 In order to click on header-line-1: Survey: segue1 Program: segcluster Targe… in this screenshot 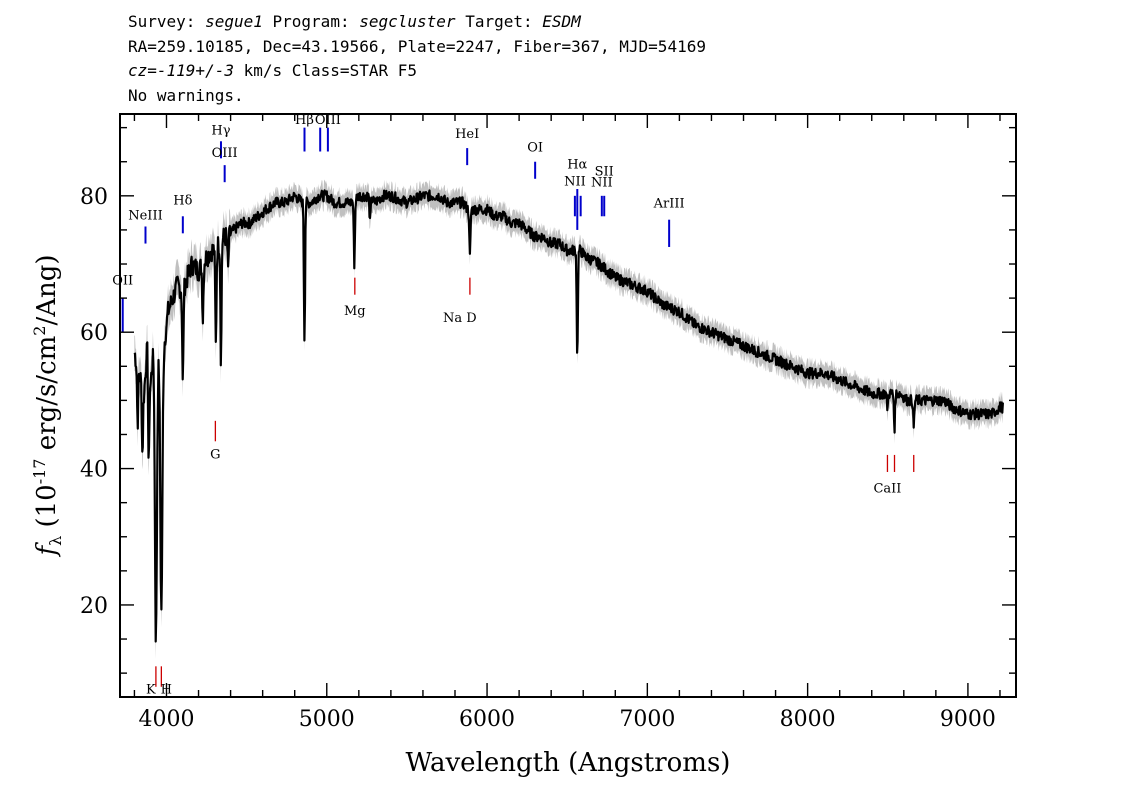, I will do `click(354, 22)`.